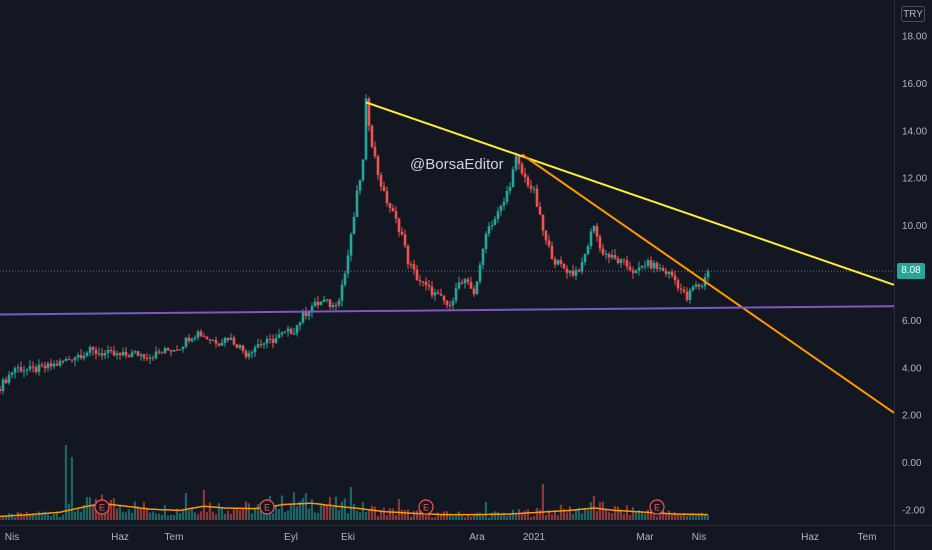 This screenshot has width=932, height=550. I want to click on price-tick-label: 6.00, so click(912, 321).